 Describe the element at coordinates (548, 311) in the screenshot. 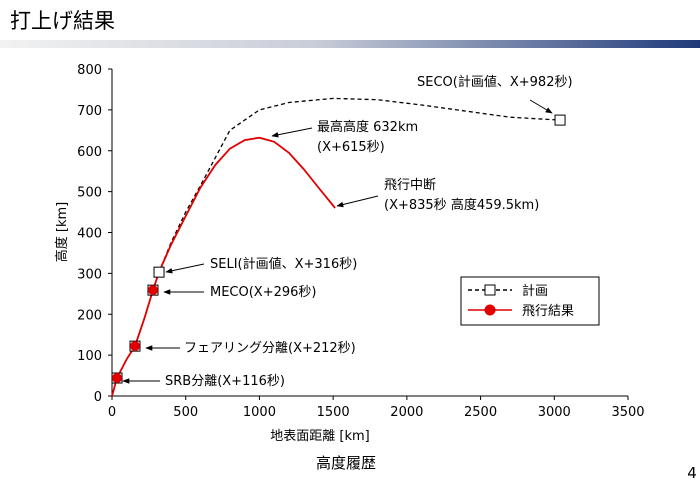

I see `legend-label: 飛行結果` at that location.